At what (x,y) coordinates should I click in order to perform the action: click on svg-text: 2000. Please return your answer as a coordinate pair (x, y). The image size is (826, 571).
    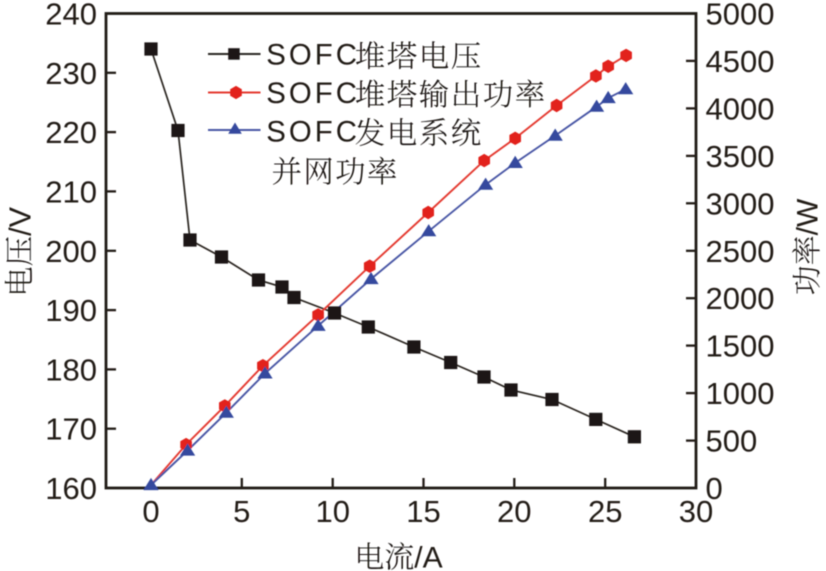
    Looking at the image, I should click on (740, 298).